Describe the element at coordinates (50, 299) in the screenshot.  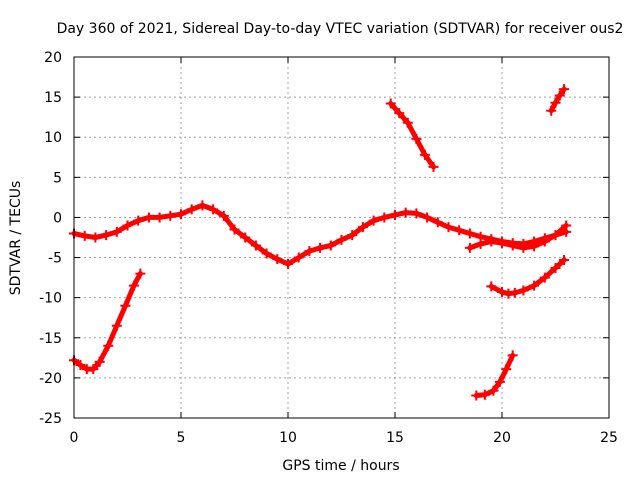
I see `y-tick-label: -10` at that location.